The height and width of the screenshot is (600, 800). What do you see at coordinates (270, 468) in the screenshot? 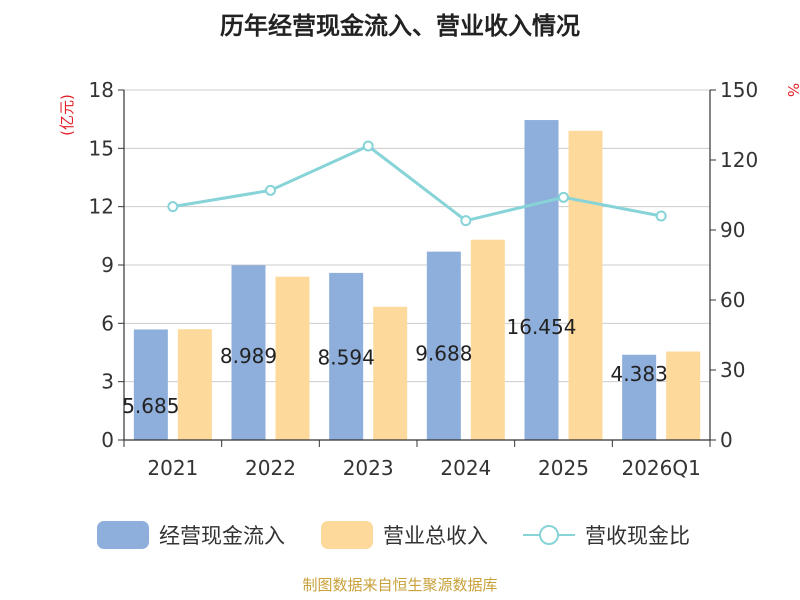
I see `x-tick-label: 2022` at bounding box center [270, 468].